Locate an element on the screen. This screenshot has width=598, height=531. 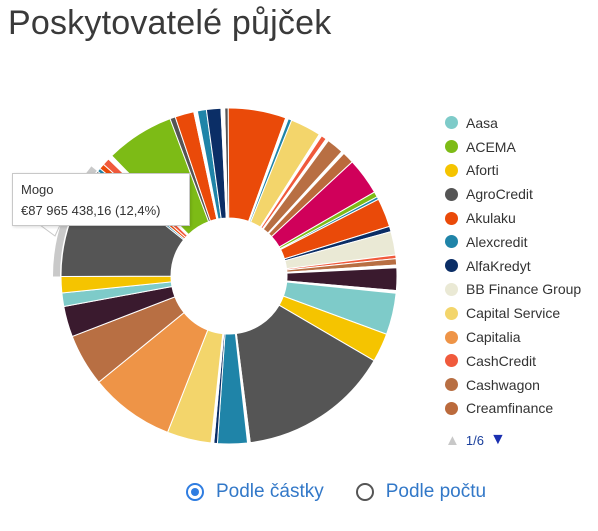
tooltip-name: Mogo is located at coordinates (37, 189).